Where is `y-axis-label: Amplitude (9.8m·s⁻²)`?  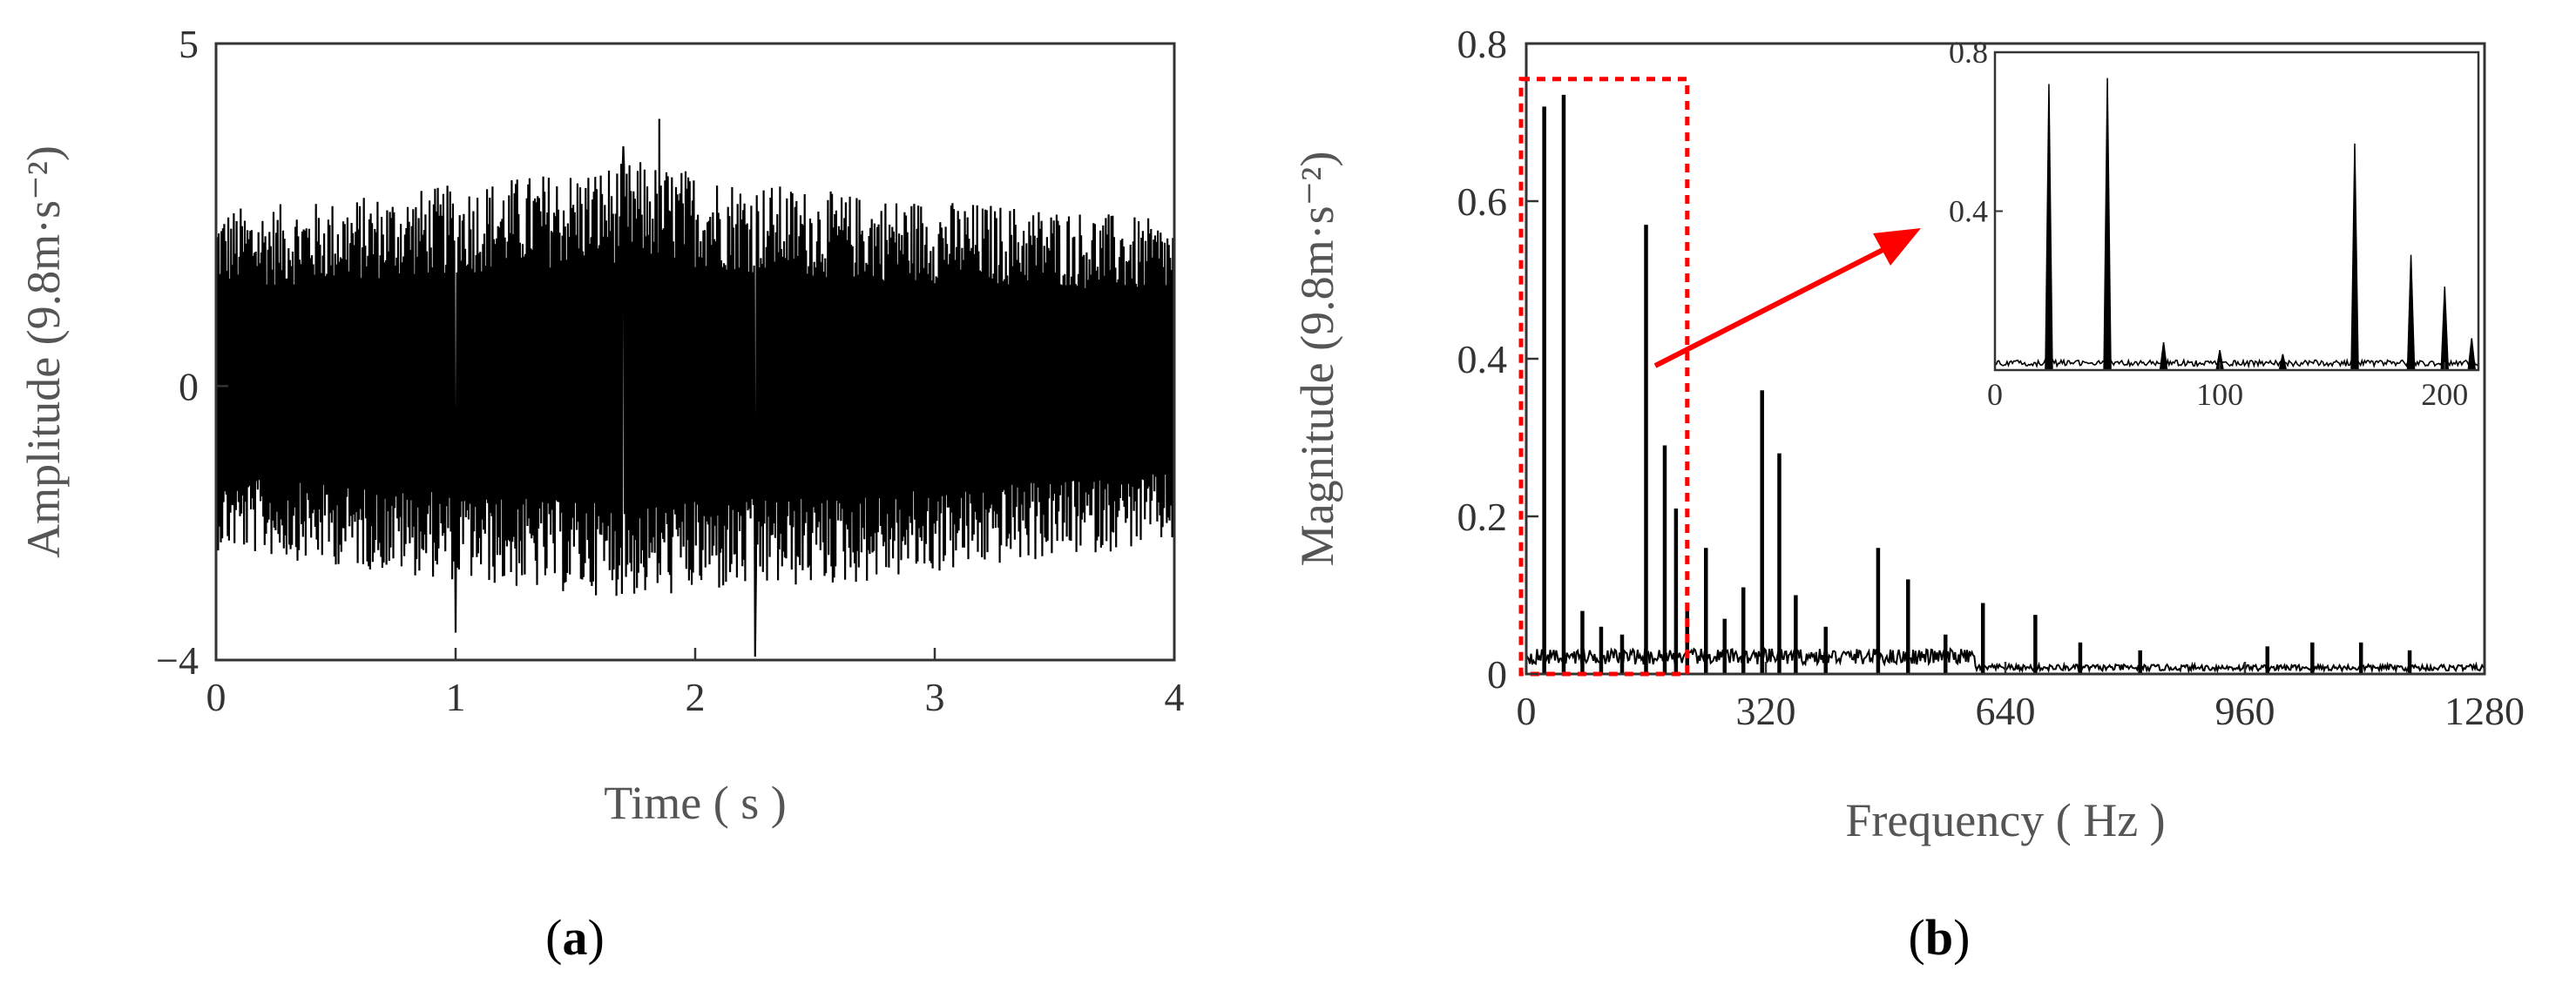 y-axis-label: Amplitude (9.8m·s⁻²) is located at coordinates (43, 352).